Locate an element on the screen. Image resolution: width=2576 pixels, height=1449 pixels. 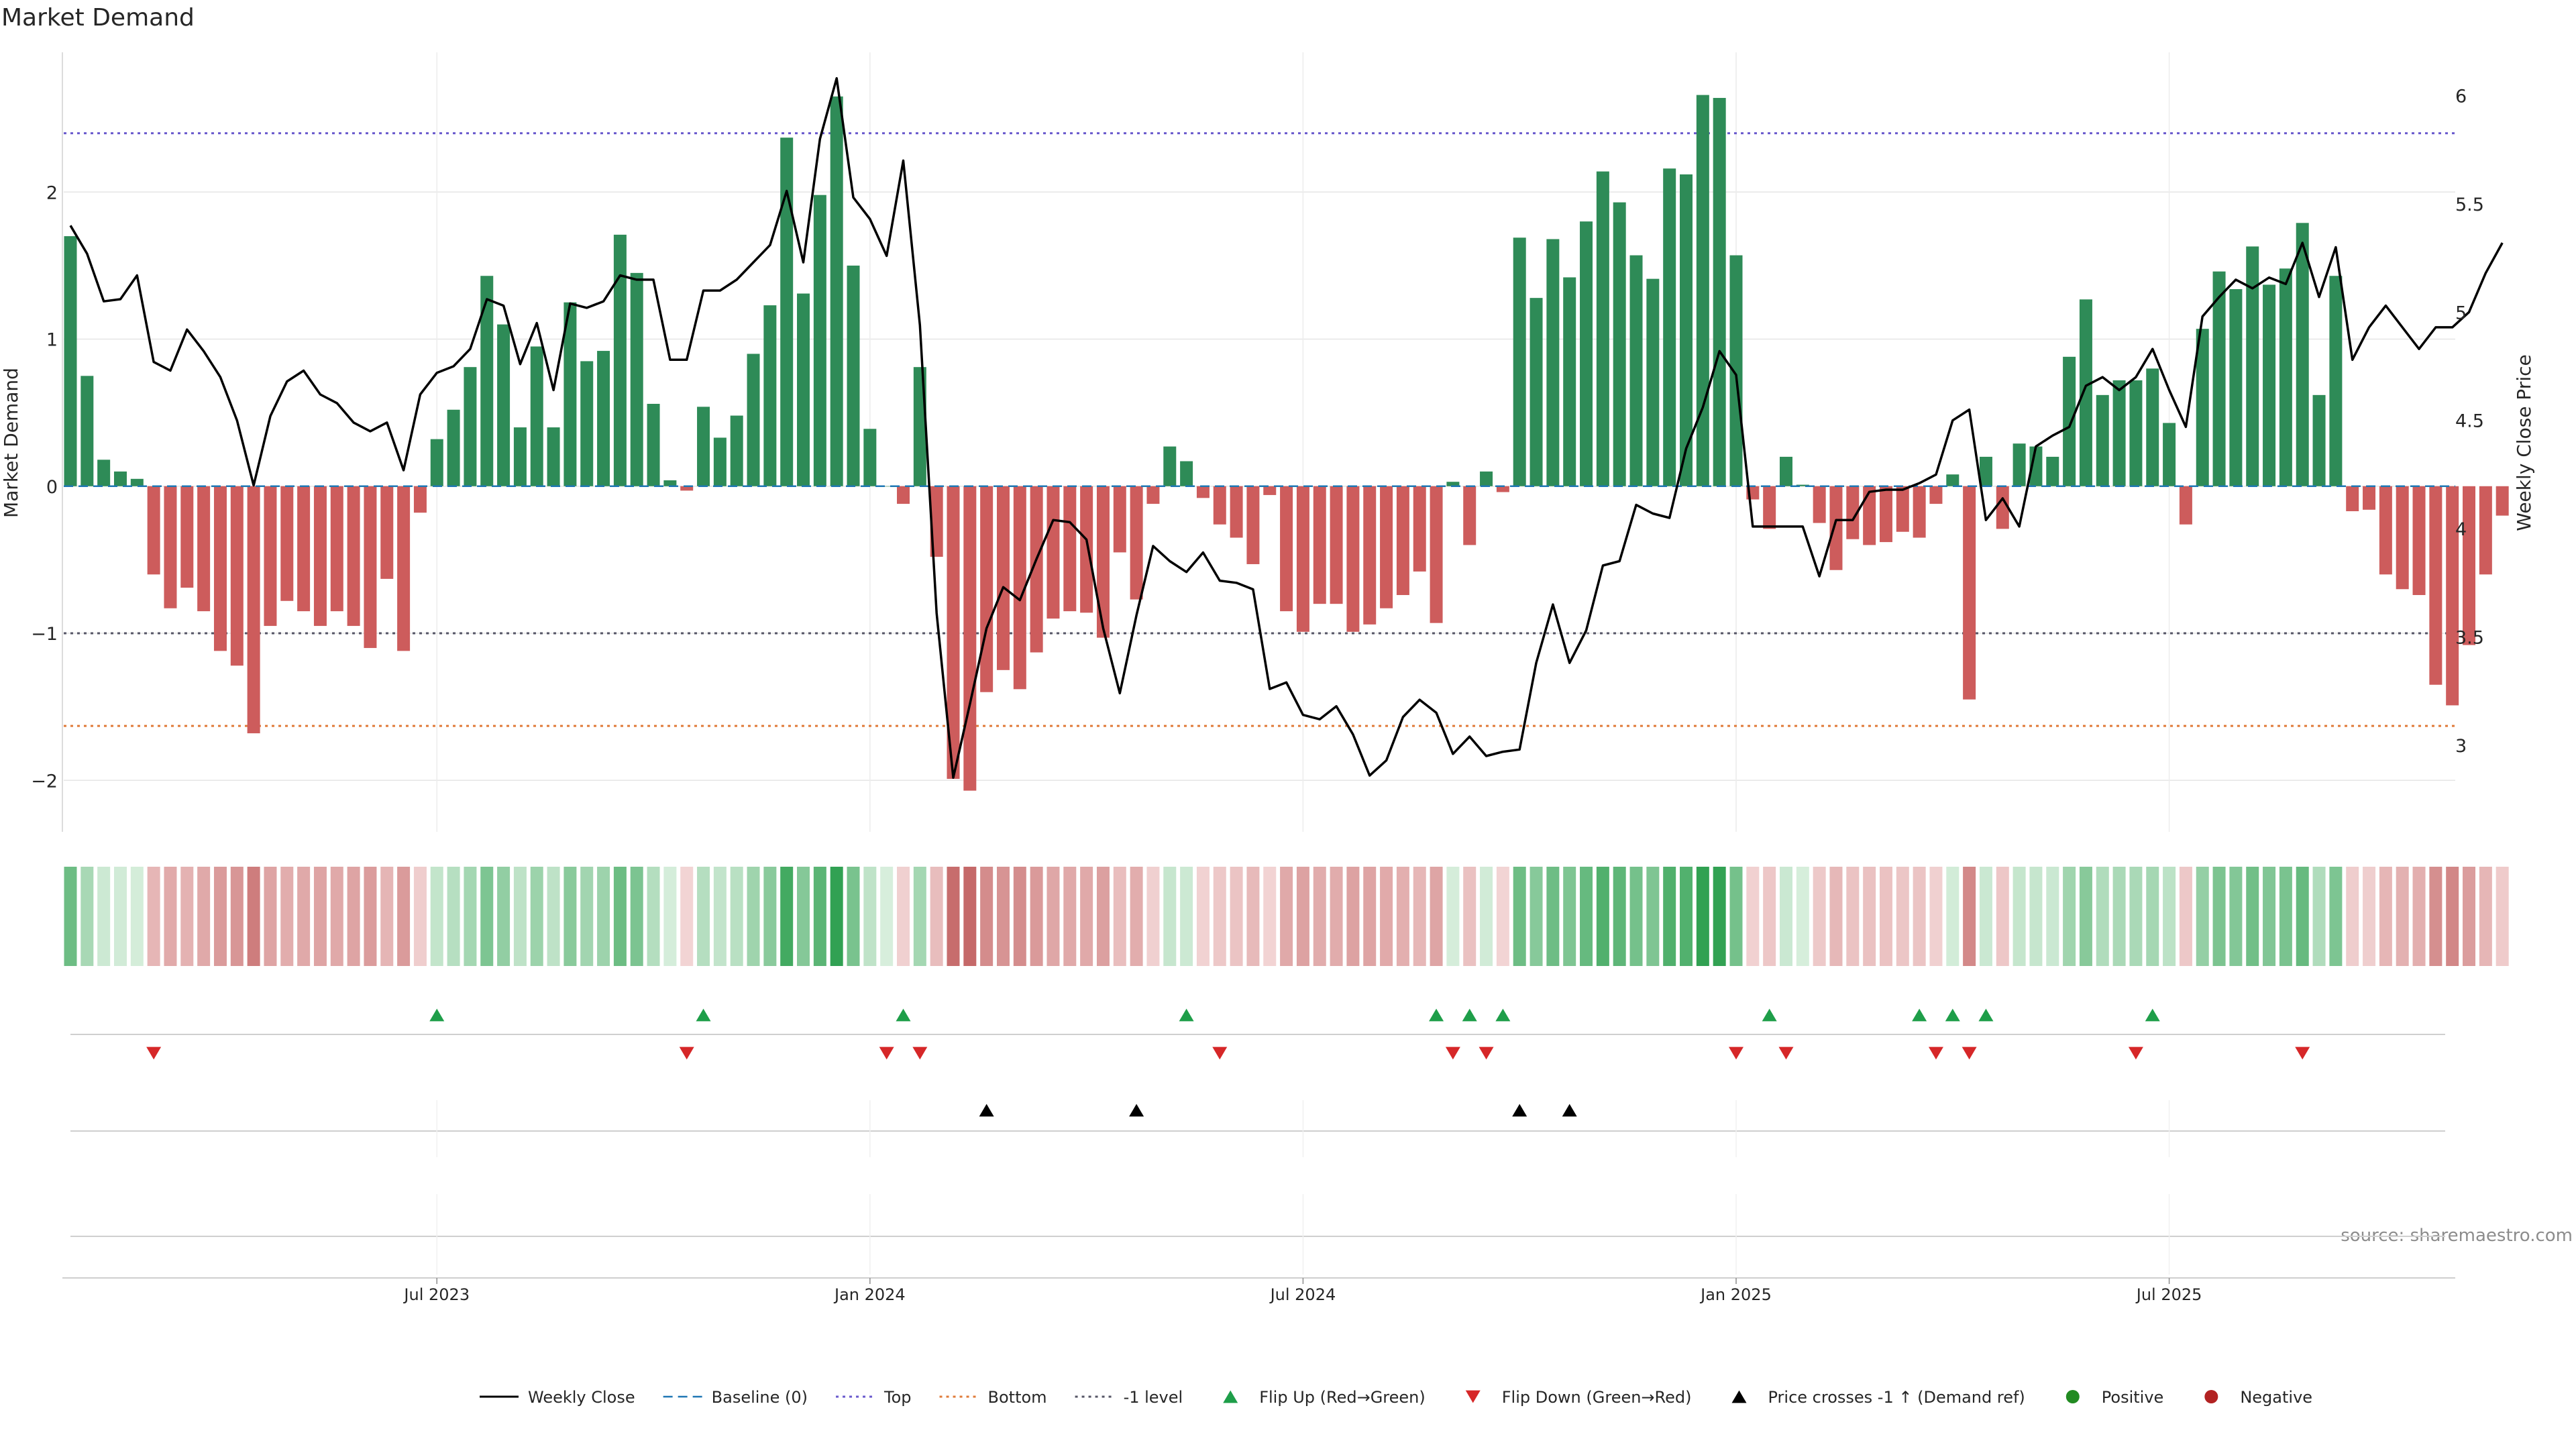
y2-tick-label-5: 3.5 is located at coordinates (2469, 638).